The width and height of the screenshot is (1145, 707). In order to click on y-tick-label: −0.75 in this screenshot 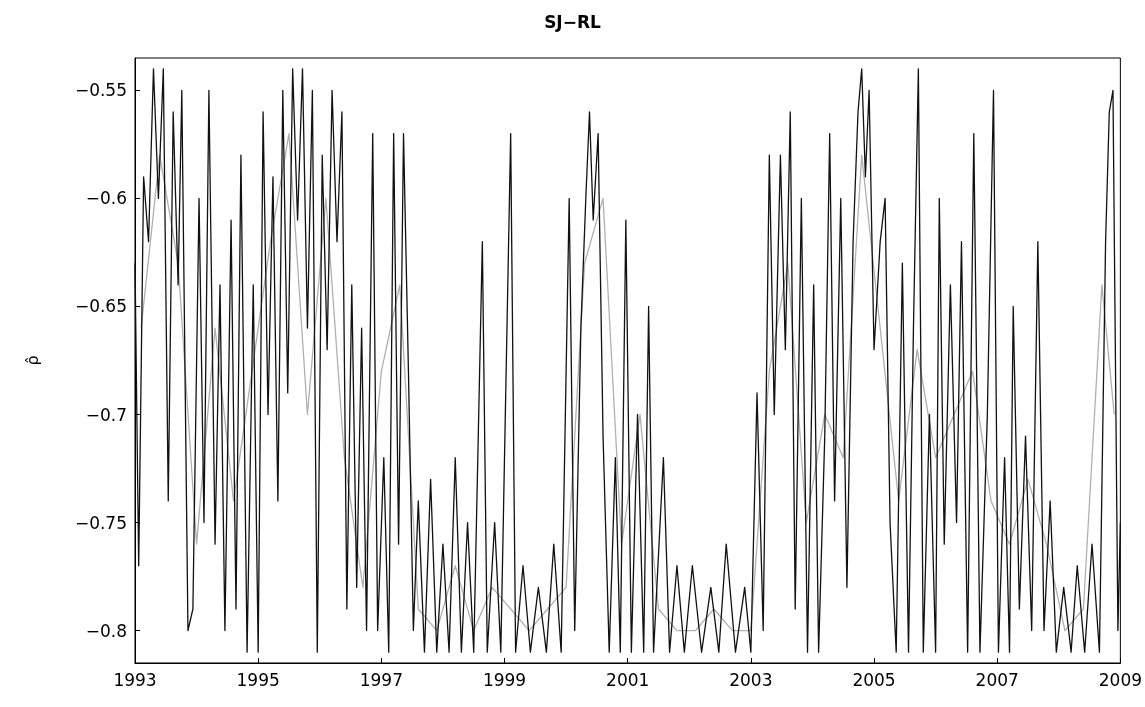, I will do `click(100, 522)`.